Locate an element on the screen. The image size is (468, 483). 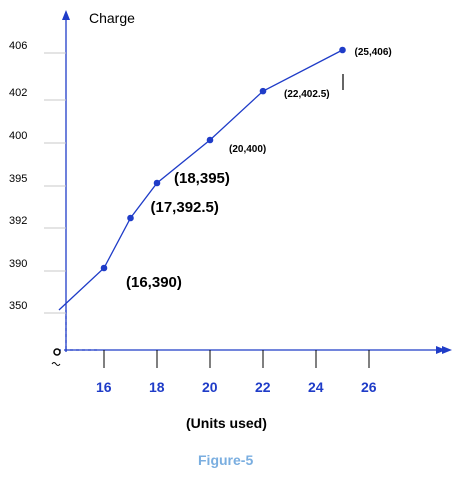
data-label: (18,395) is located at coordinates (202, 178).